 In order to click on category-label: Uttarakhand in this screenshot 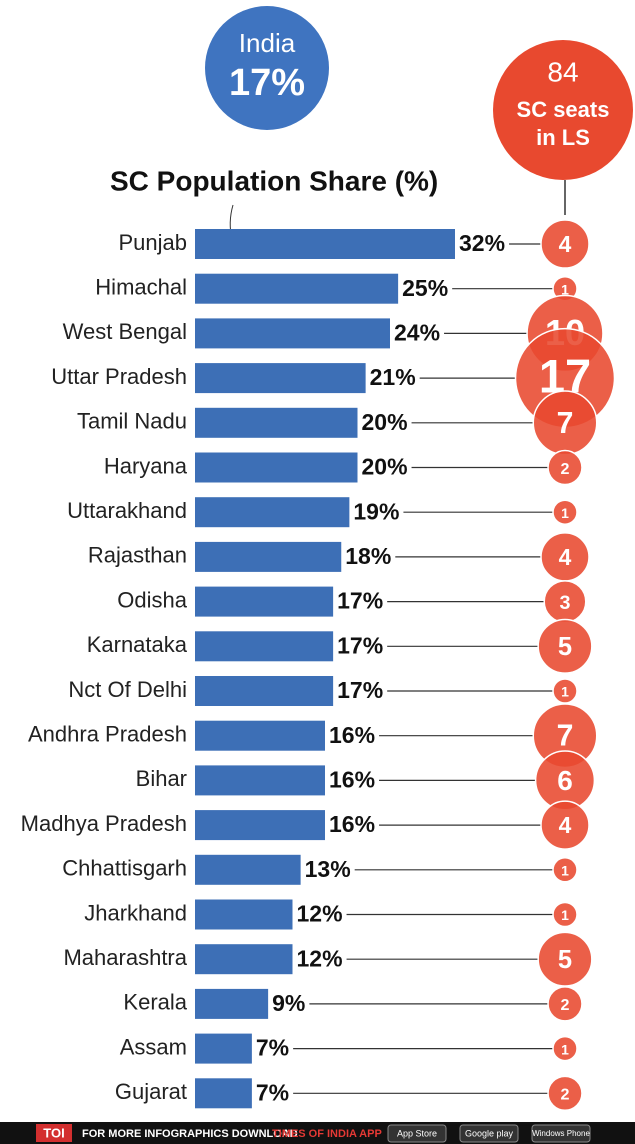, I will do `click(127, 510)`.